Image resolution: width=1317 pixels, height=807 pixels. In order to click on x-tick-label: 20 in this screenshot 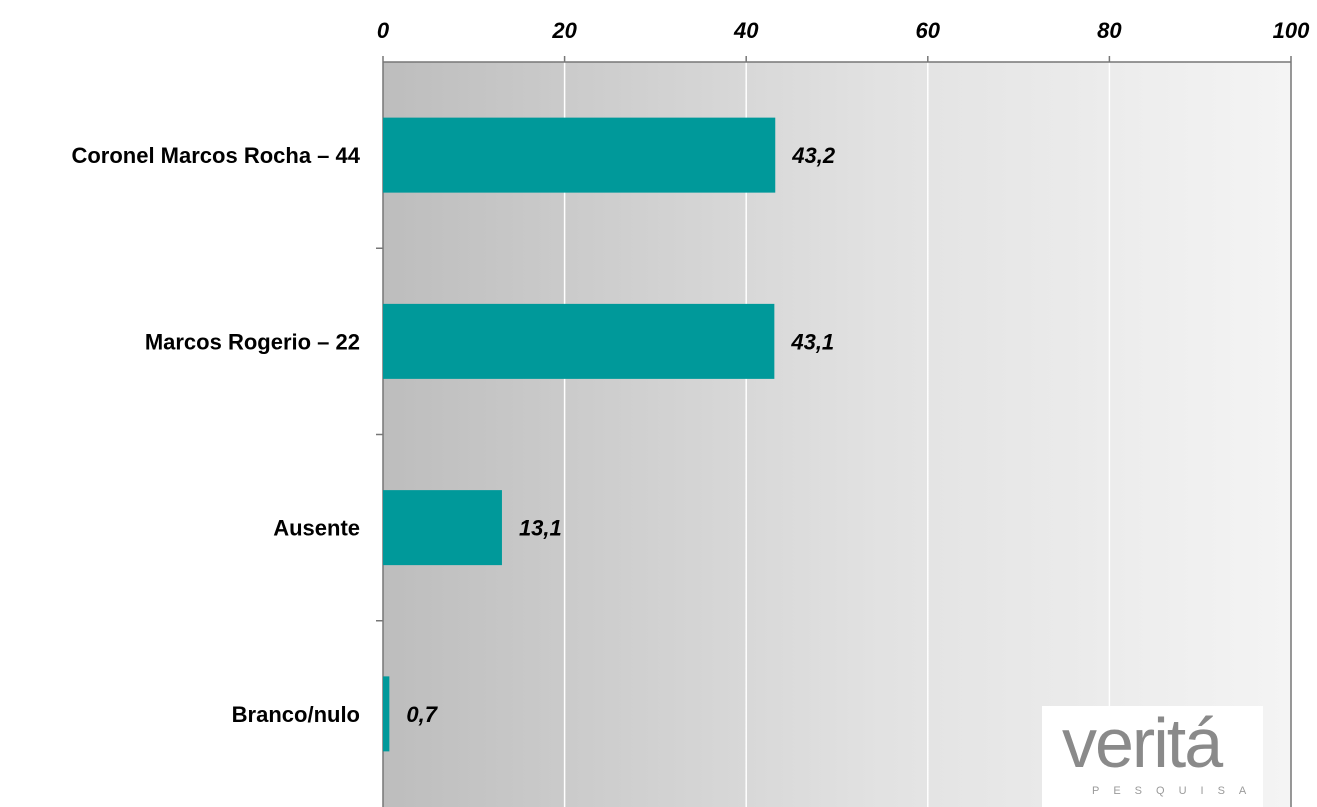, I will do `click(564, 30)`.